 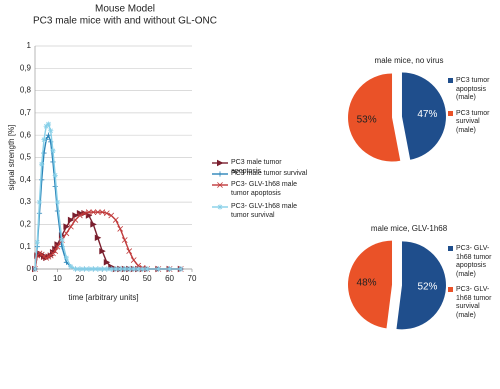 I want to click on y-tick-label: 0,2, so click(x=26, y=224).